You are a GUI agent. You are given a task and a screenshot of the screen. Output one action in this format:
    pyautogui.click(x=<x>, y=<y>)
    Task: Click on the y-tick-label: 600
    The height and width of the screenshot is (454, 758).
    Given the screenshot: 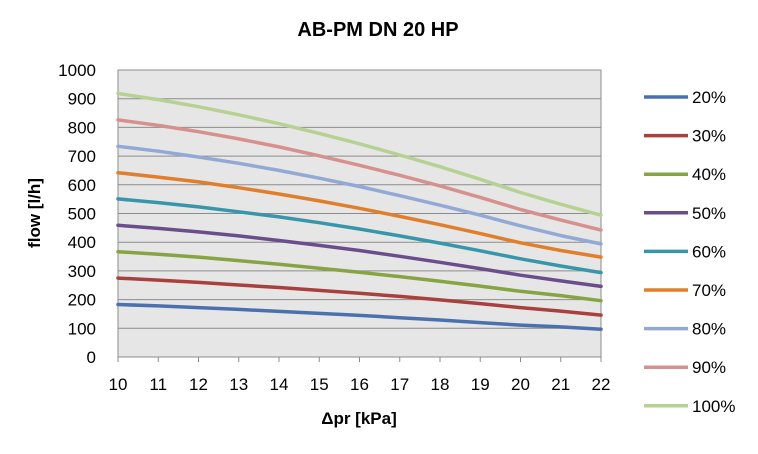 What is the action you would take?
    pyautogui.click(x=82, y=185)
    